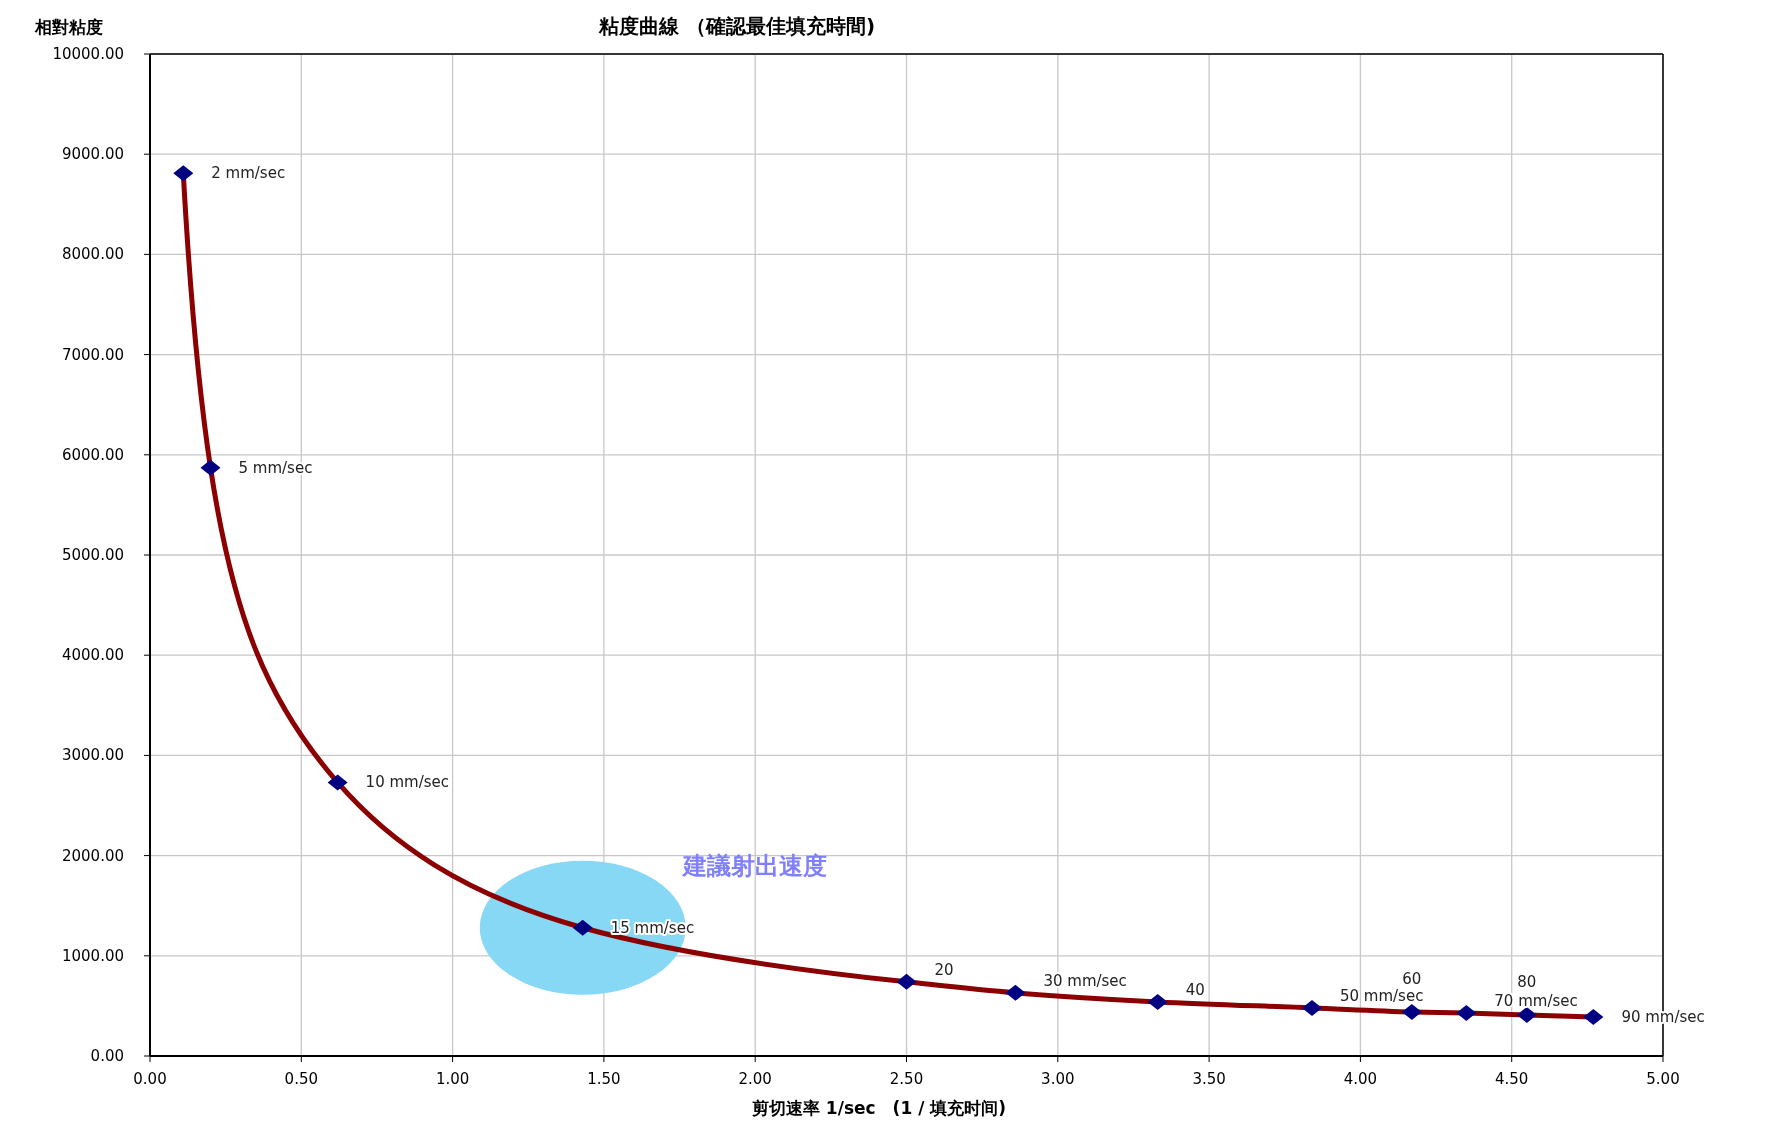 Image resolution: width=1778 pixels, height=1124 pixels. I want to click on y-tick-label: 6000.00, so click(92, 454).